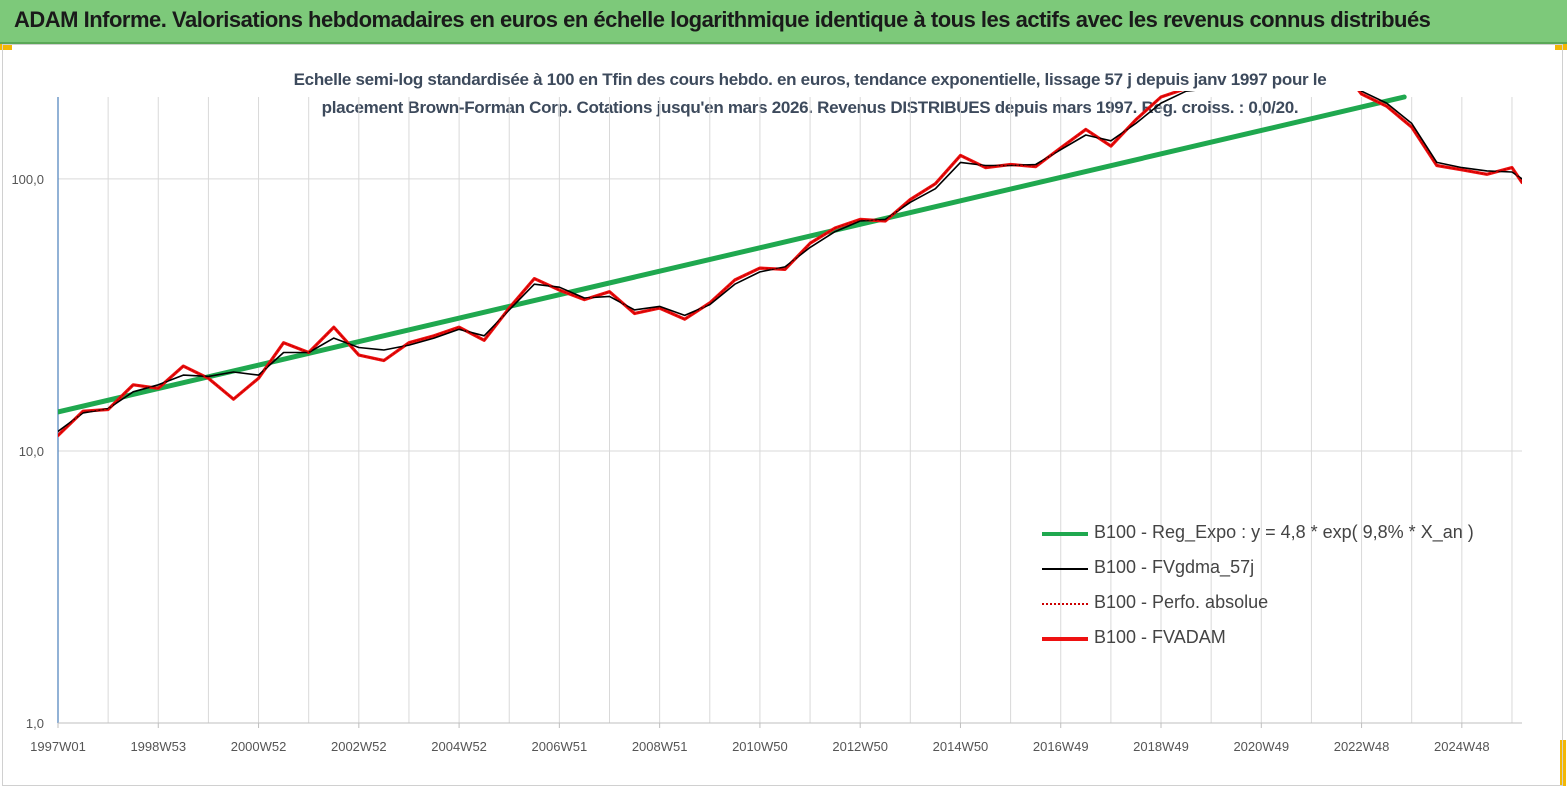  I want to click on legend-item-perfo: B100 - Perfo. absolue, so click(1262, 605).